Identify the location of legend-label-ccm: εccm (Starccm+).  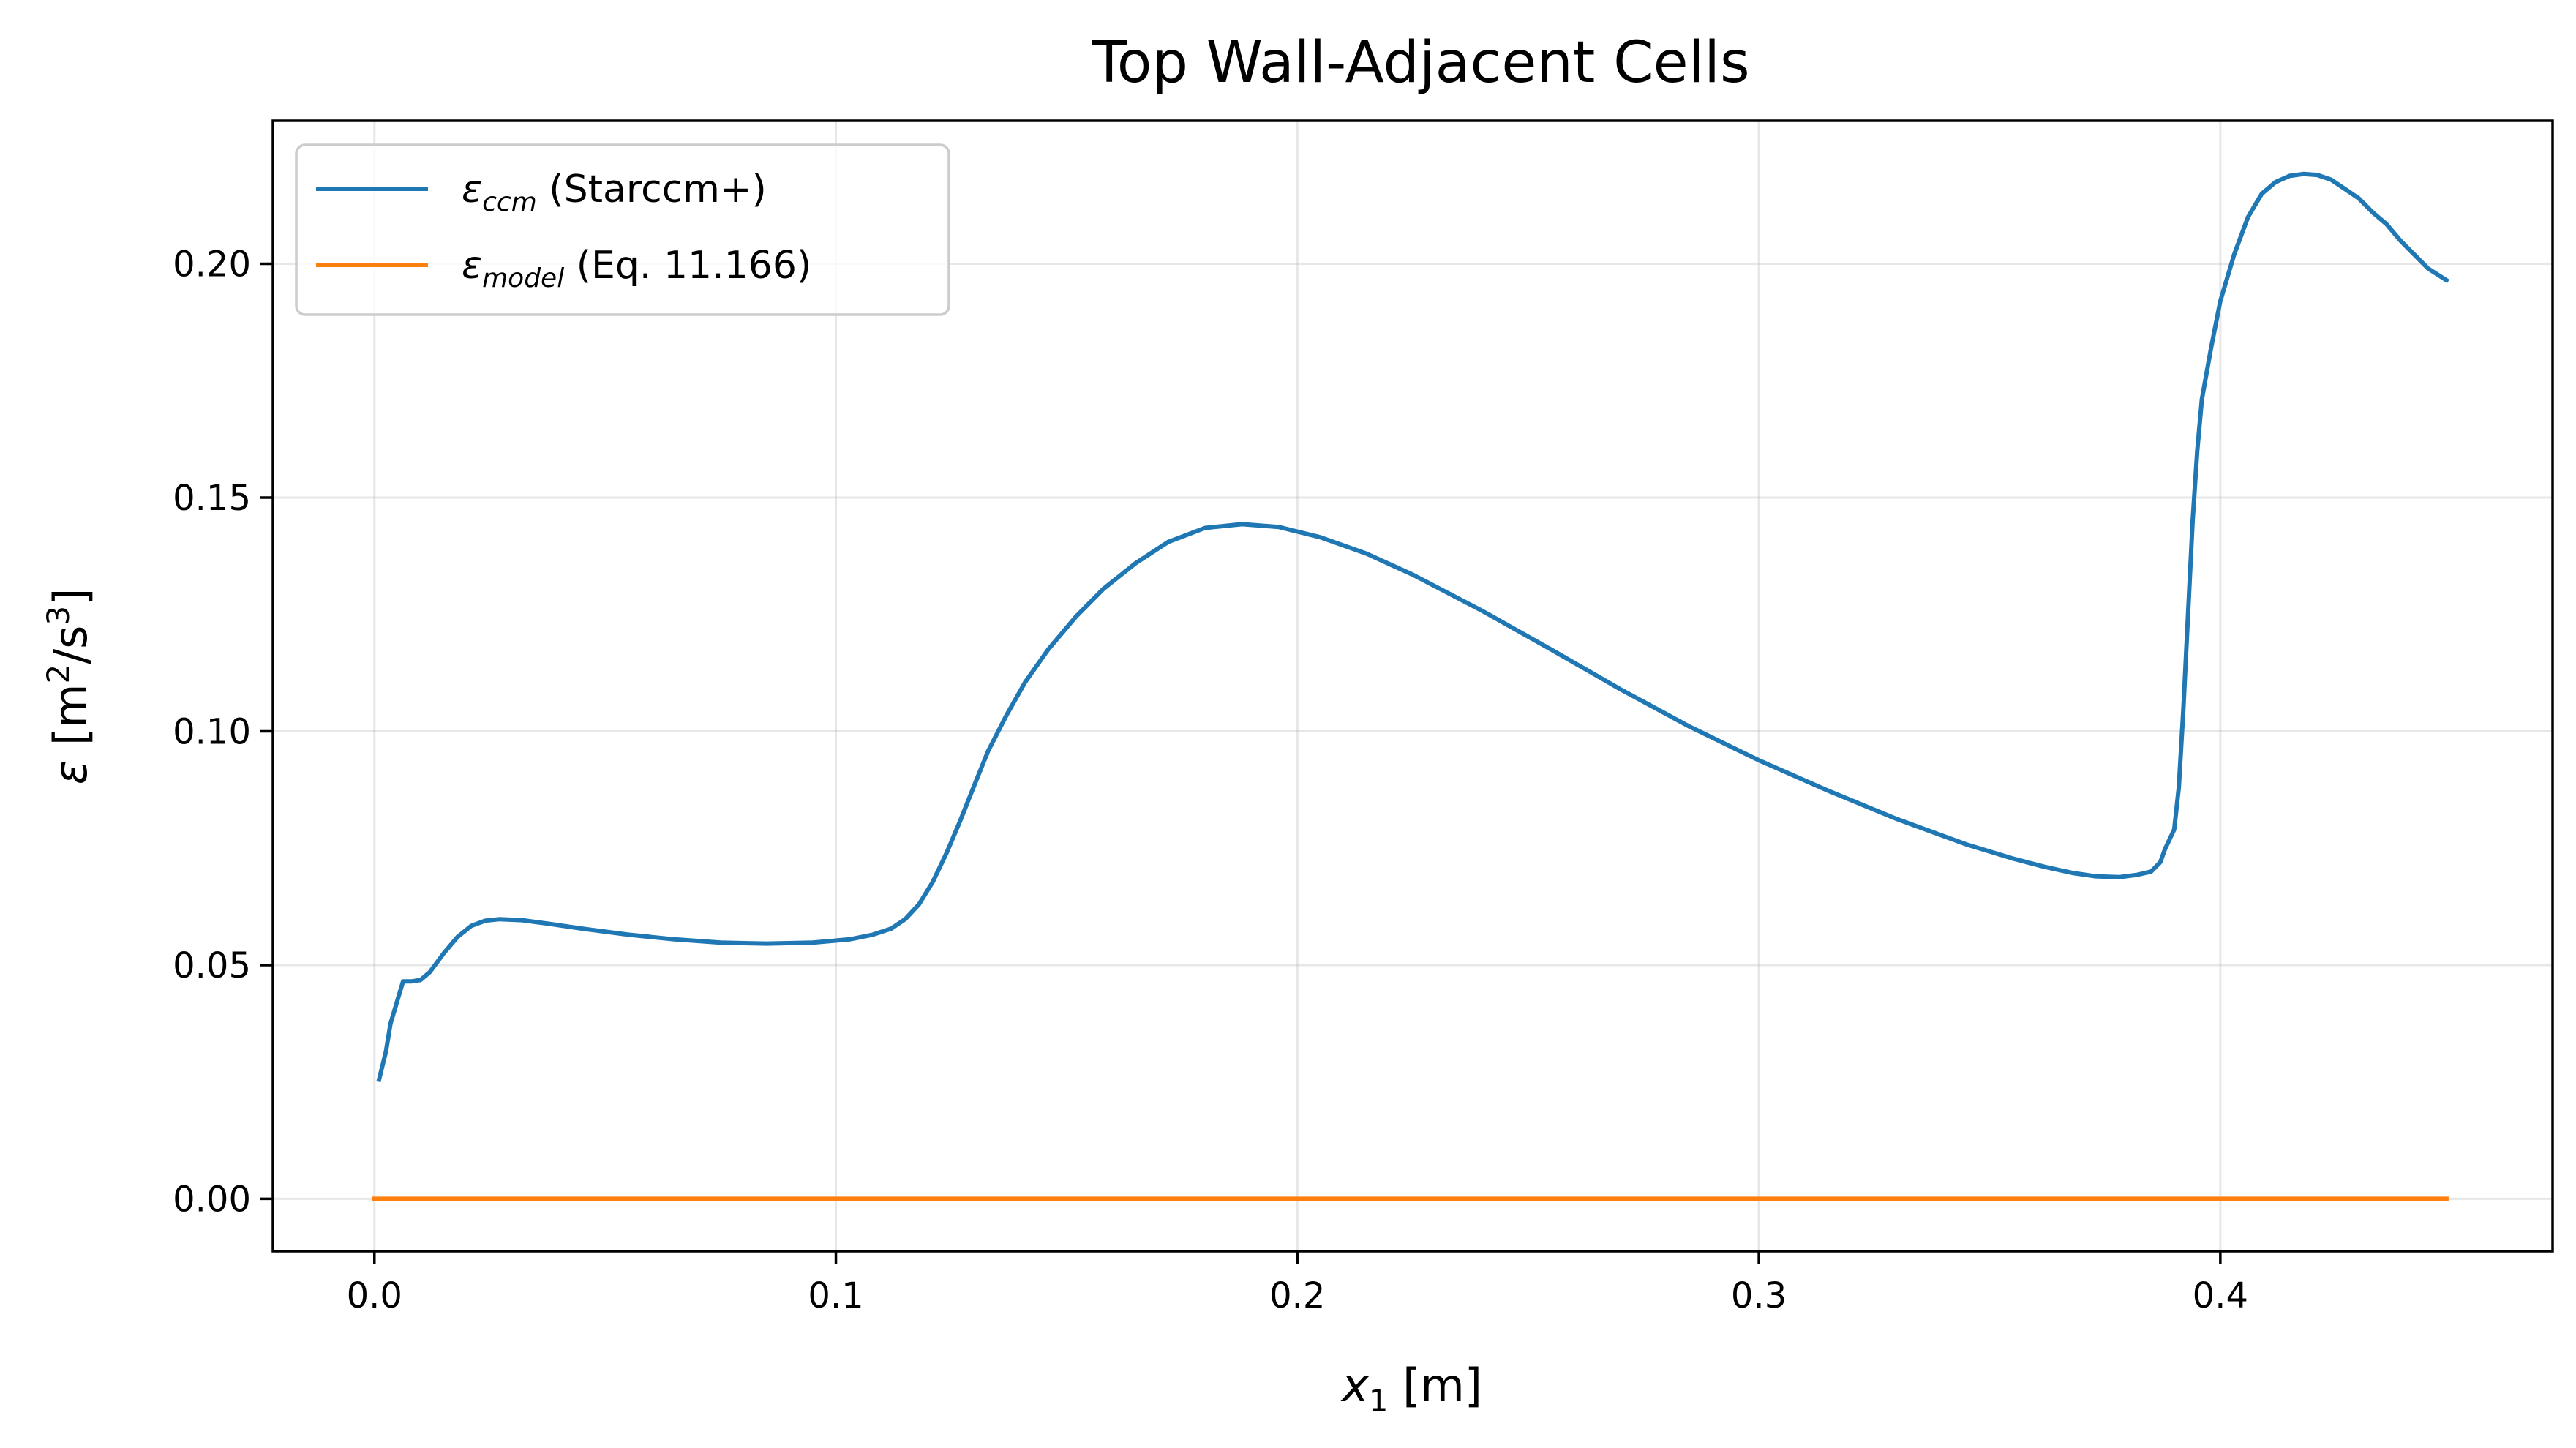
(614, 192).